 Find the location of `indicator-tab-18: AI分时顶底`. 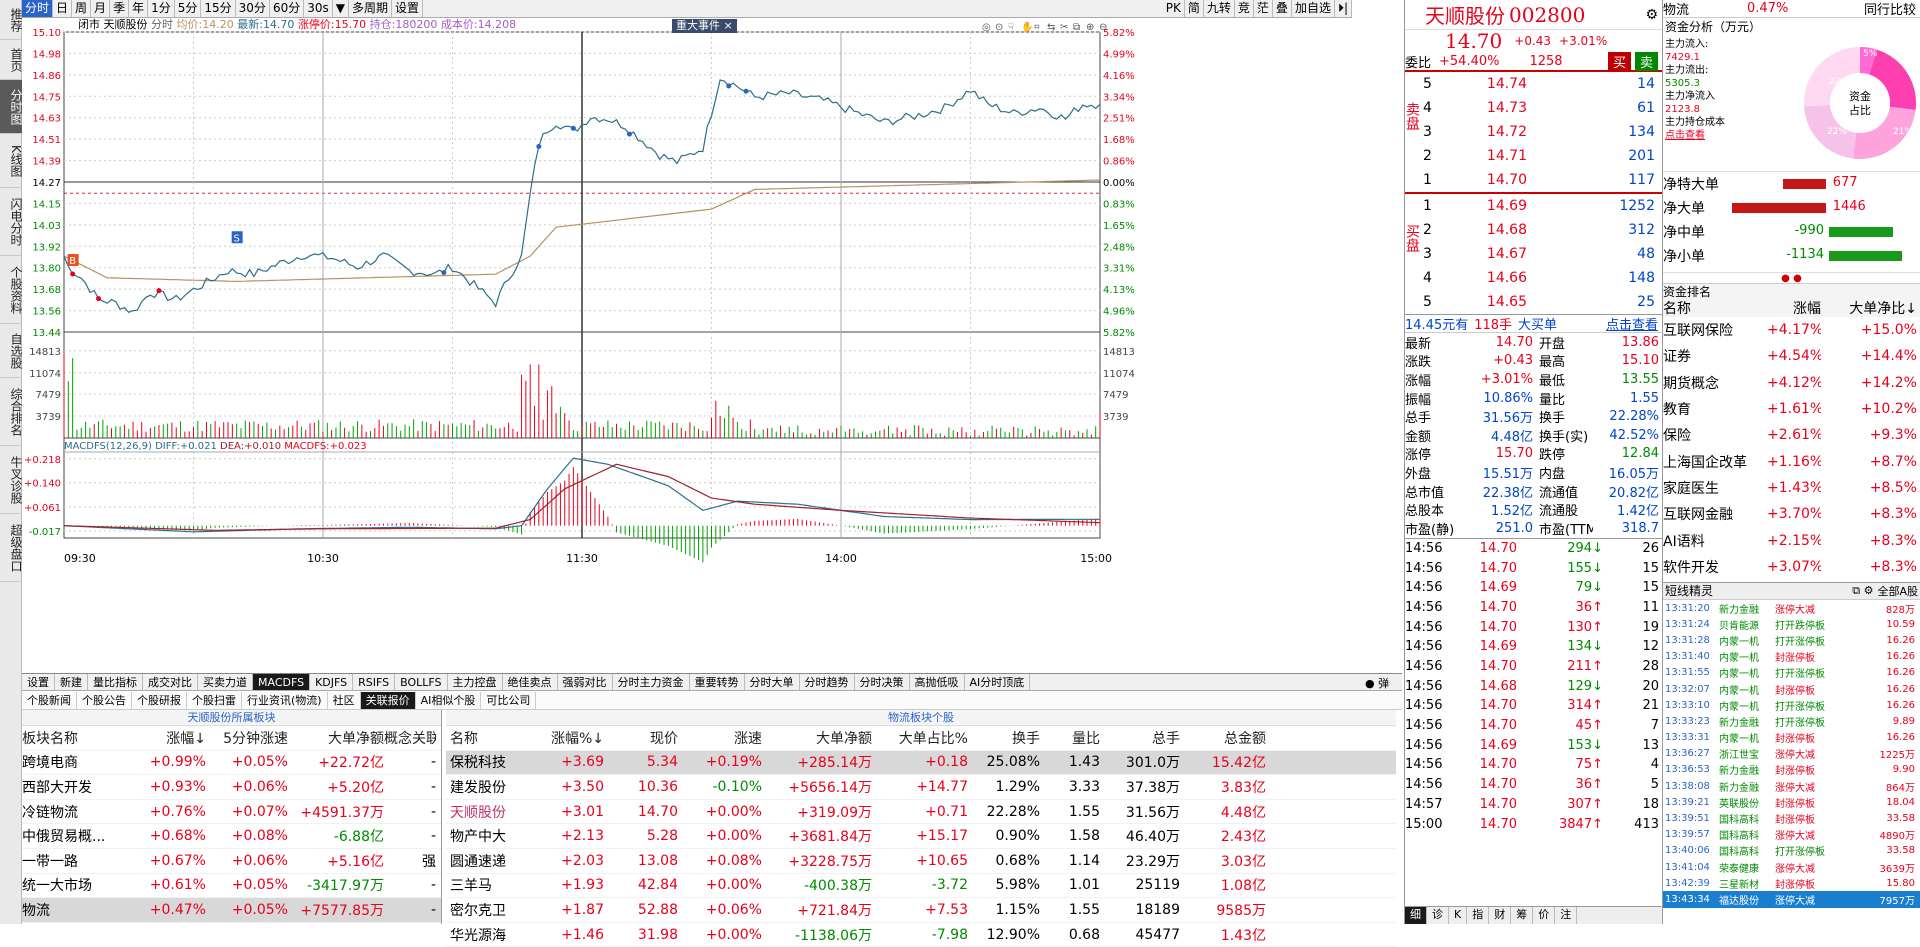

indicator-tab-18: AI分时顶底 is located at coordinates (998, 682).